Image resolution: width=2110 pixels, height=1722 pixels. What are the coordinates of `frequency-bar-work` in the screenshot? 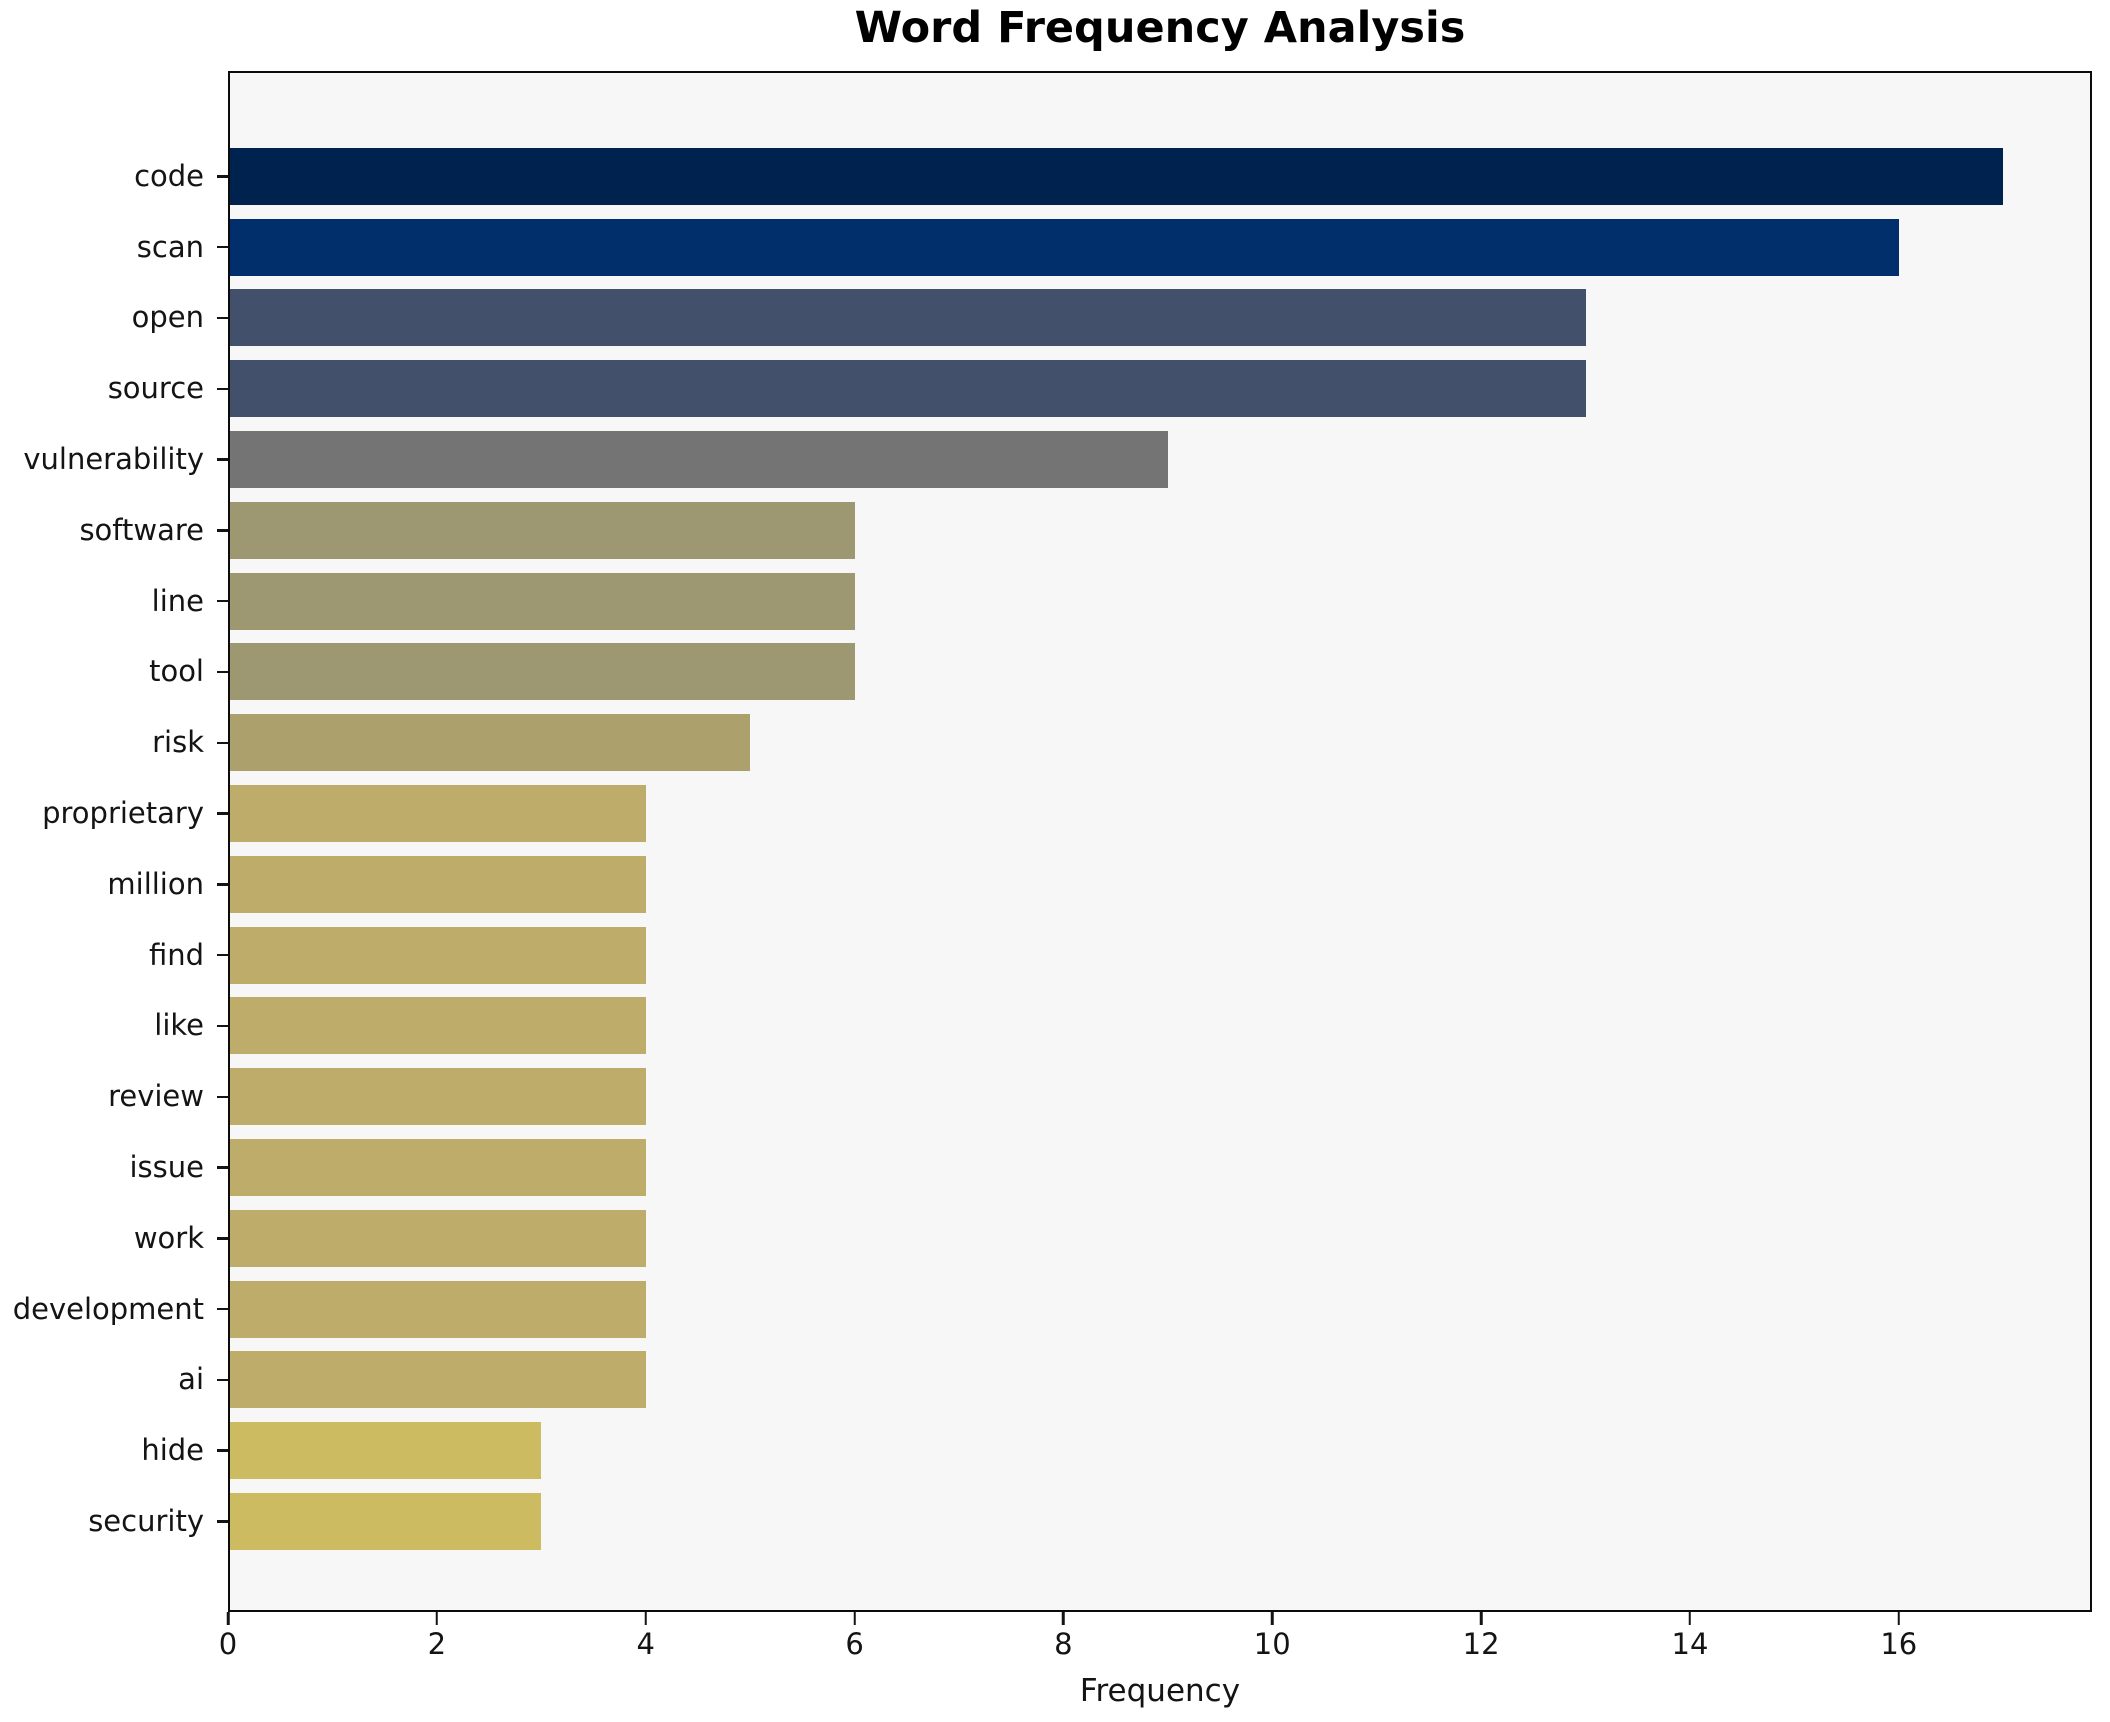 It's located at (437, 1238).